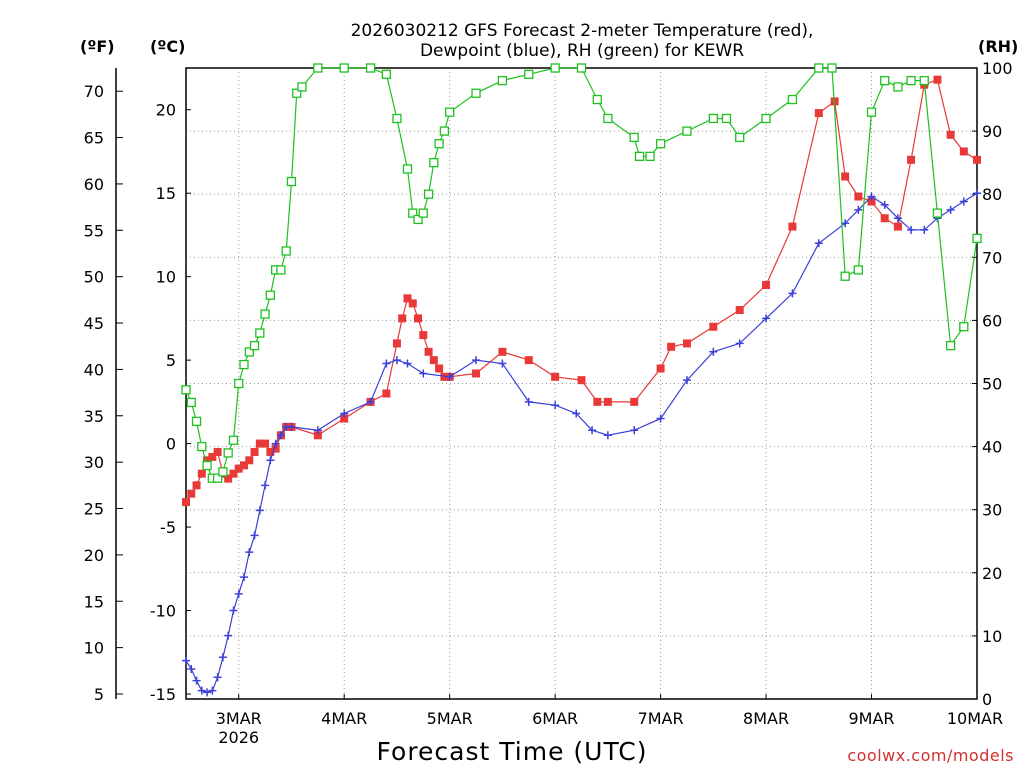 The image size is (1024, 773). I want to click on fahrenheit-tick-label: 70, so click(94, 91).